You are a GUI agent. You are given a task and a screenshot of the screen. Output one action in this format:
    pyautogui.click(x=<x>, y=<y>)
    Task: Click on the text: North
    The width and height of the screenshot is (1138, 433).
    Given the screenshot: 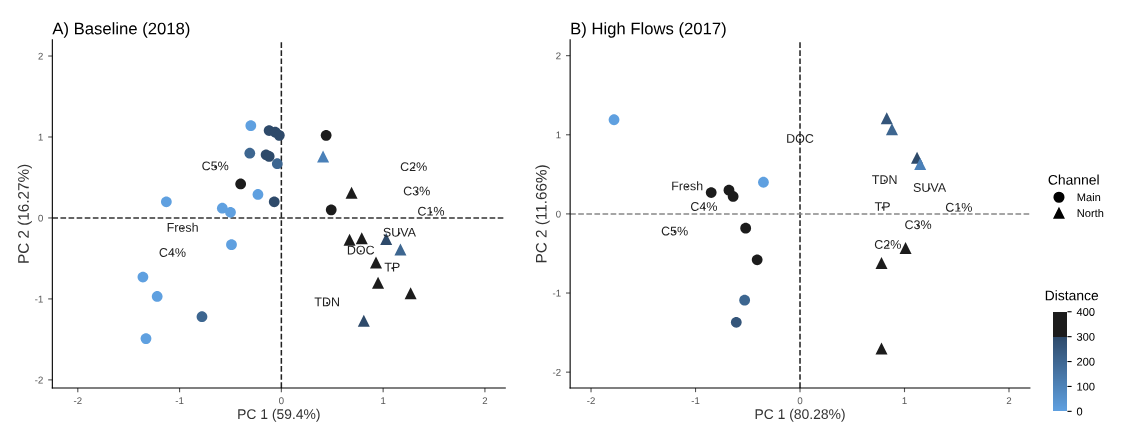 What is the action you would take?
    pyautogui.click(x=1090, y=213)
    